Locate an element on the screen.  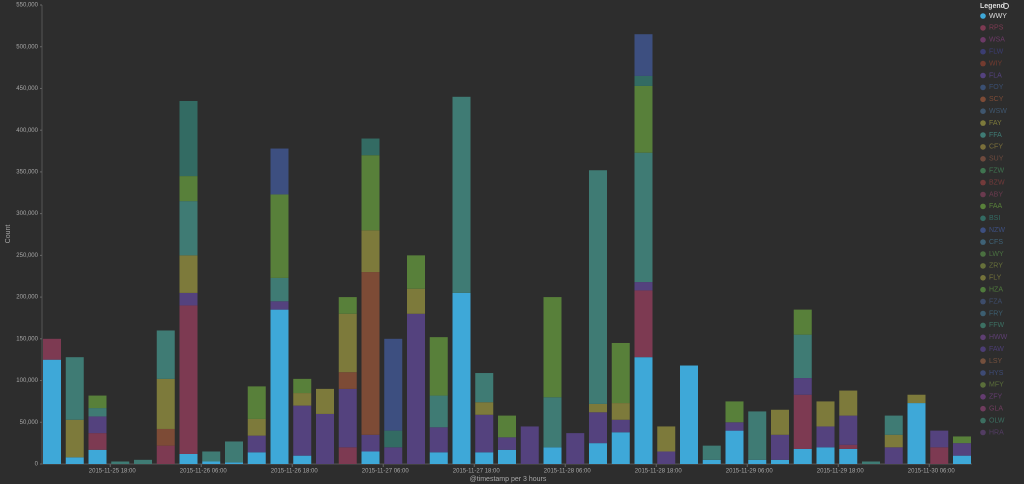
legend-label: RPS is located at coordinates (996, 28).